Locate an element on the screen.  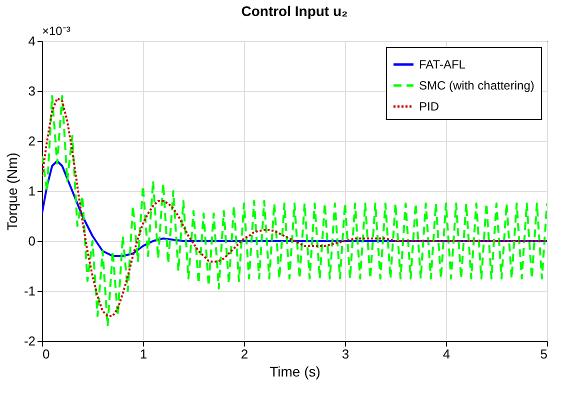
legend-label: FAT-AFL is located at coordinates (442, 65).